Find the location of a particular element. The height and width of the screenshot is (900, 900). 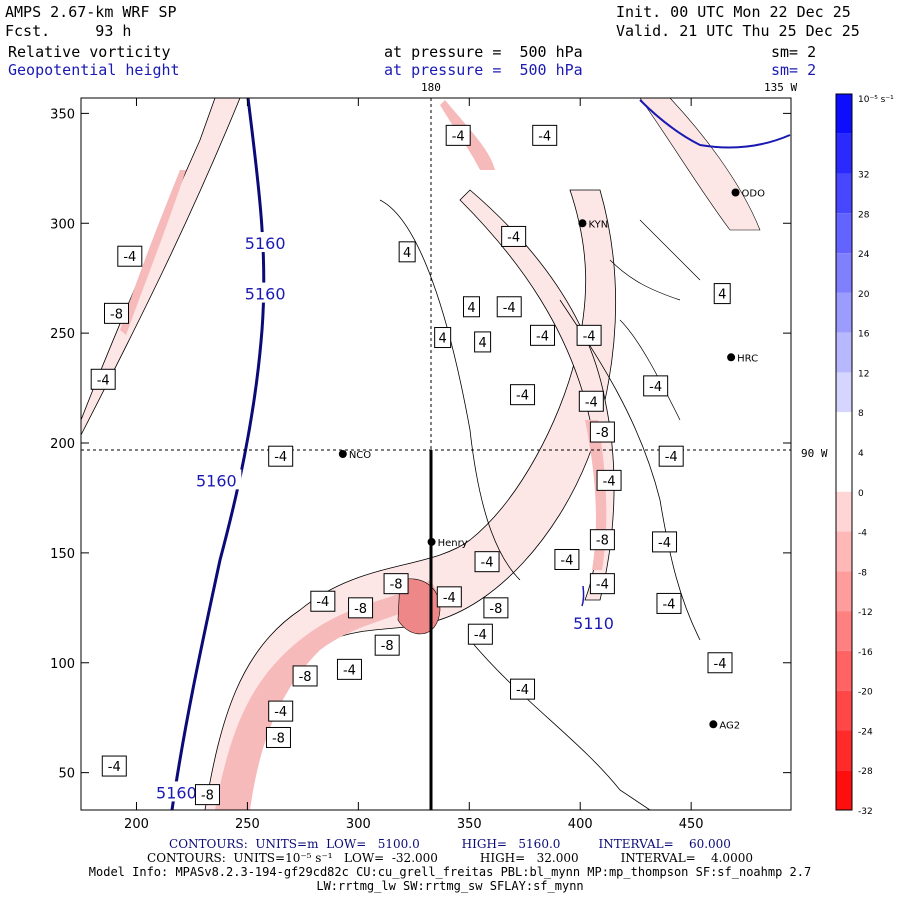

colorbar-label: 20 is located at coordinates (864, 295).